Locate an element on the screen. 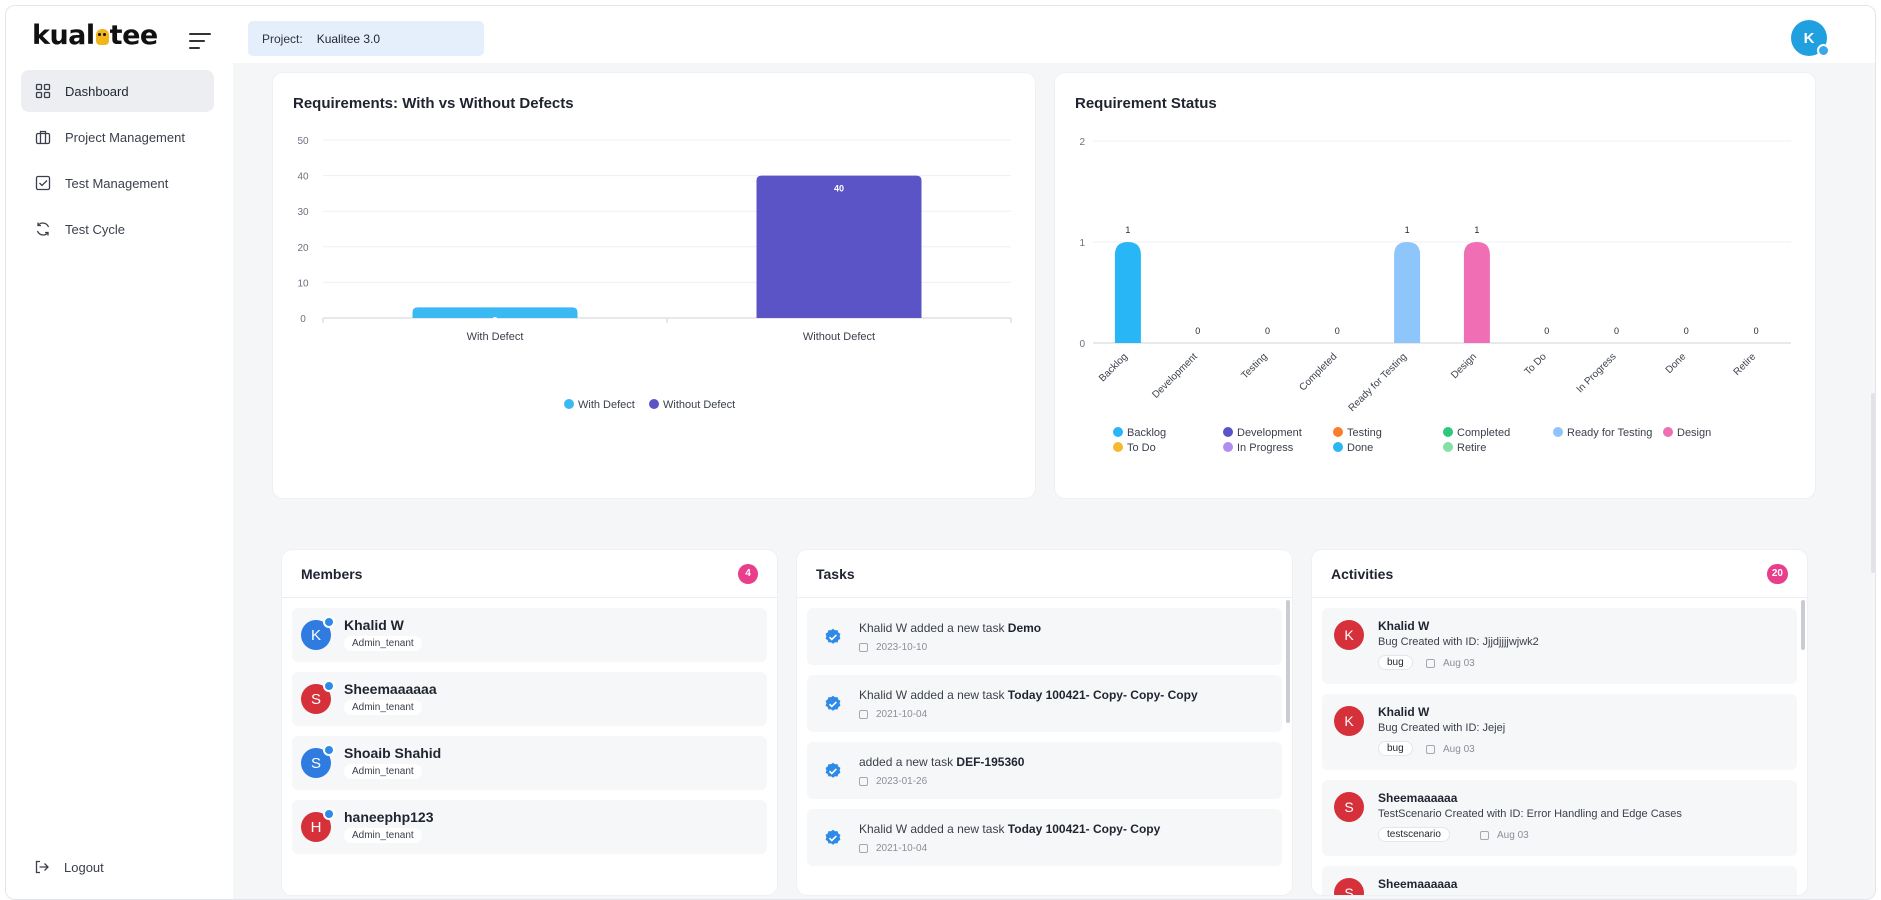  task-item: Khalid W added a new task Demo 2023-10-10 is located at coordinates (1044, 636).